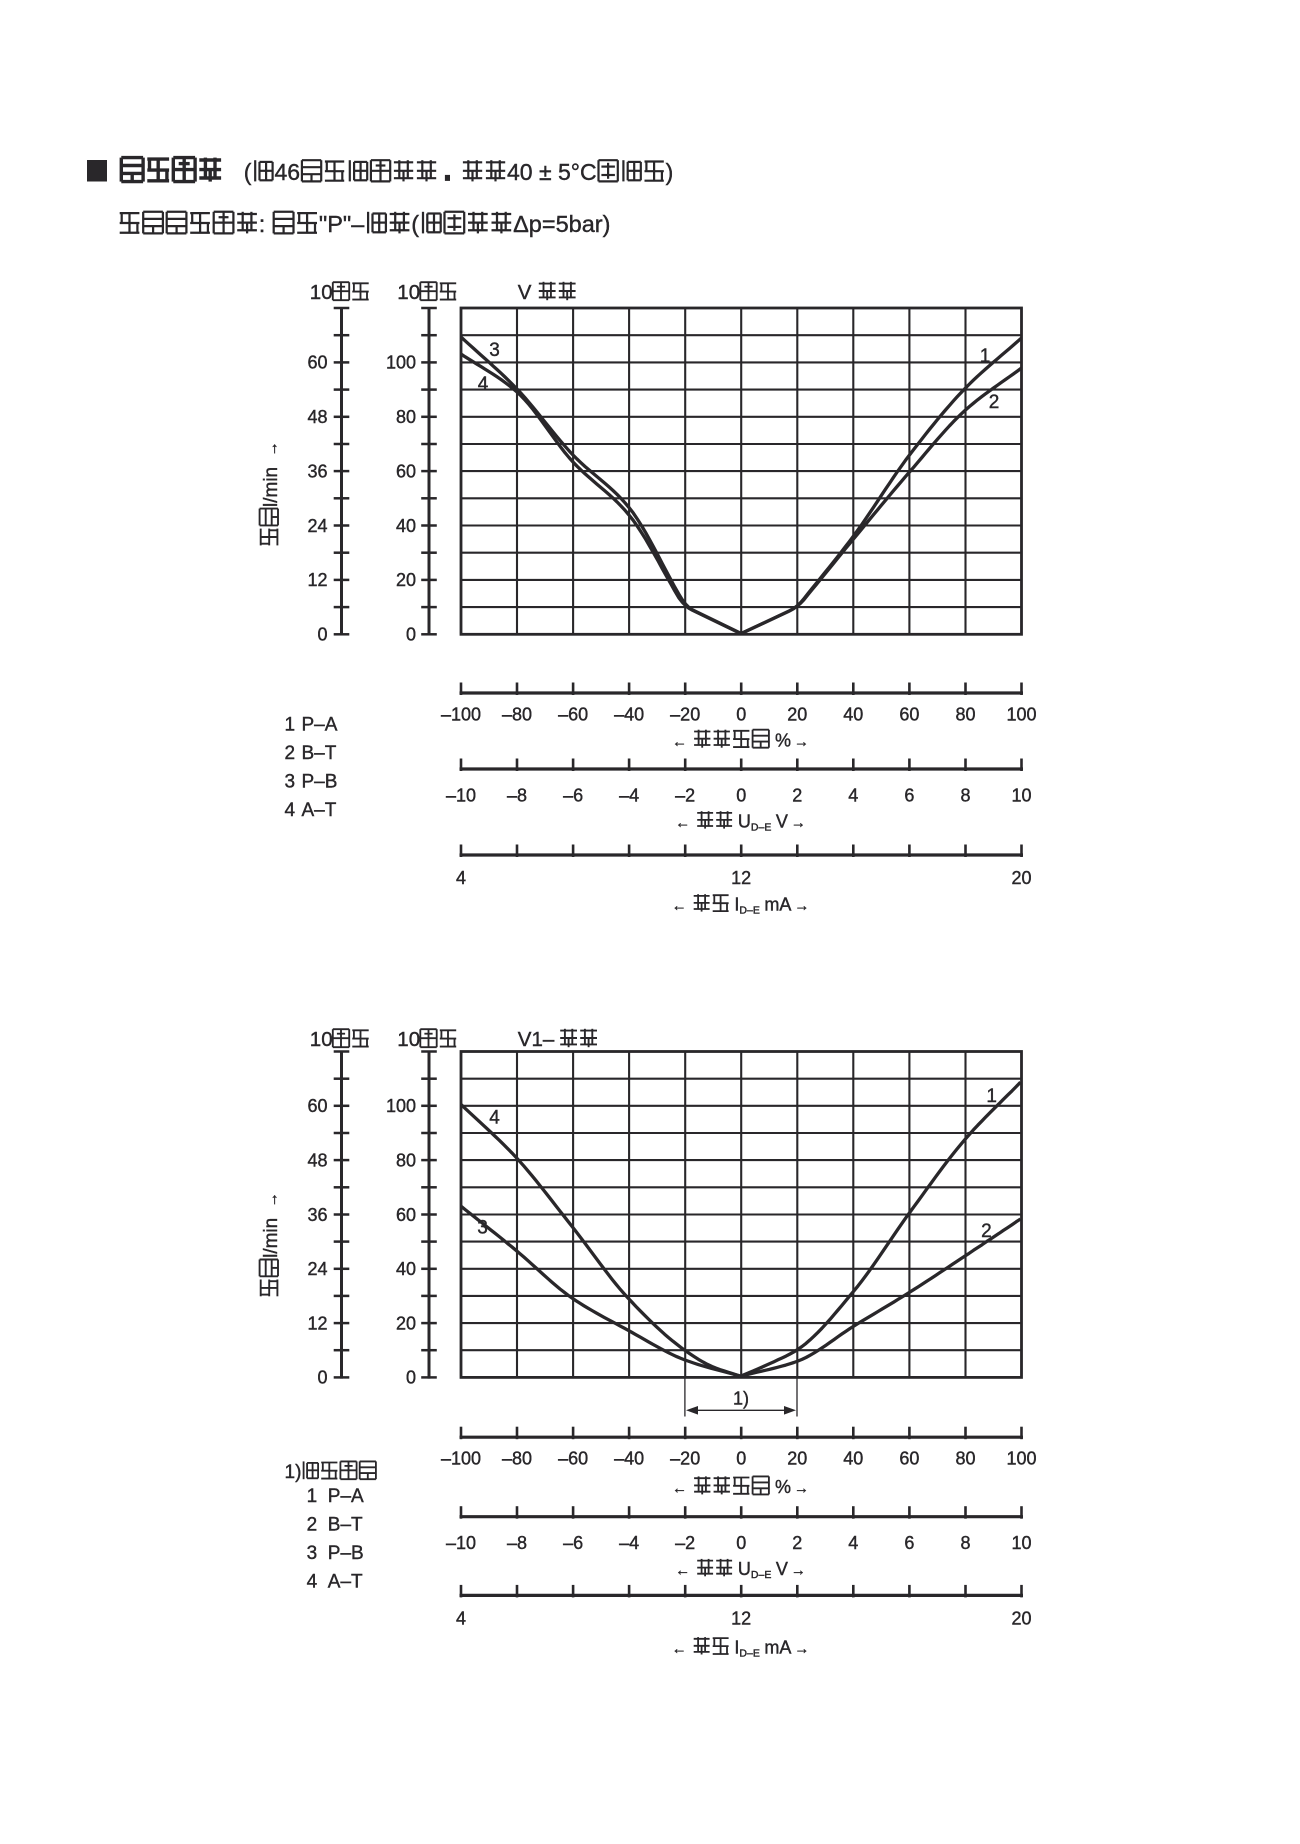  What do you see at coordinates (517, 1543) in the screenshot?
I see `svg-text: –8` at bounding box center [517, 1543].